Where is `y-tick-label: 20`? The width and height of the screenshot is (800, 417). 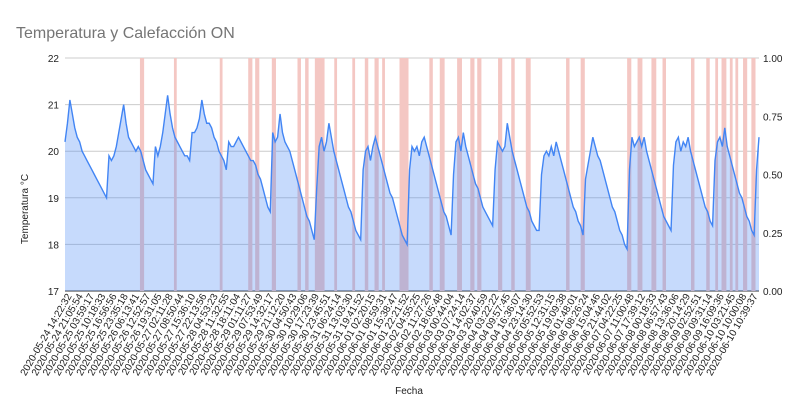
y-tick-label: 20 is located at coordinates (54, 152).